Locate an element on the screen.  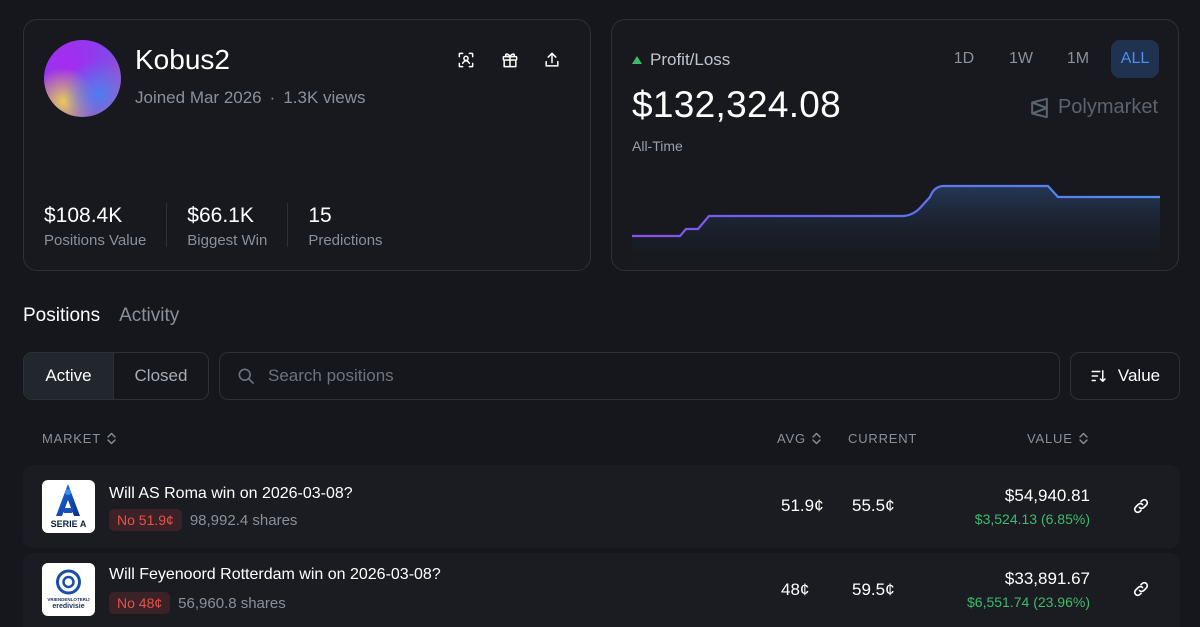
serie-a-logo: SERIE A is located at coordinates (68, 506).